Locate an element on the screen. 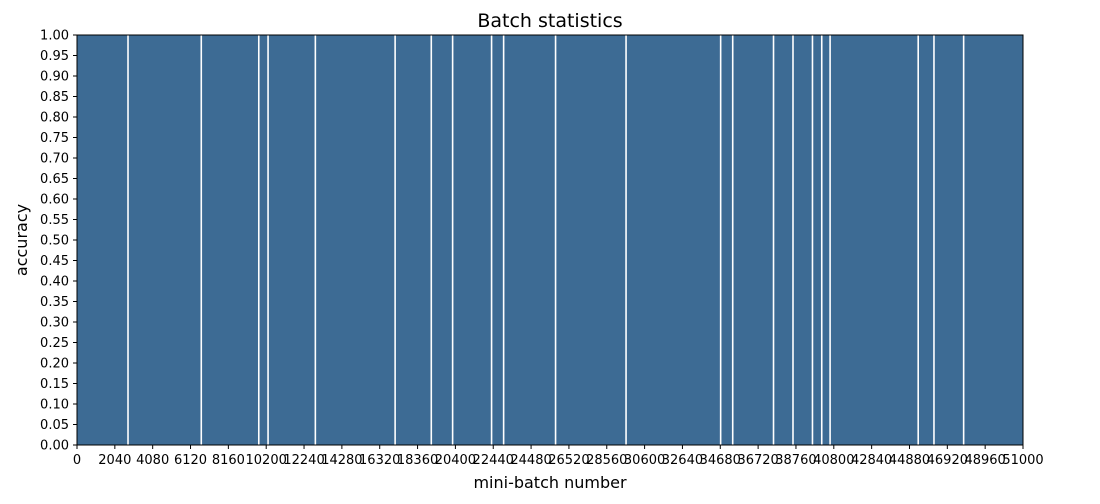 The height and width of the screenshot is (504, 1100). x-tick-label: 26520 is located at coordinates (568, 460).